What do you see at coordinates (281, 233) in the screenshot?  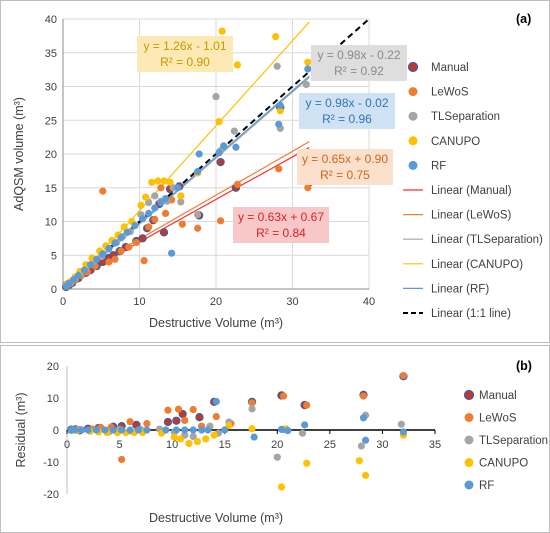 I see `r2-text-linear-manual: R² = 0.84` at bounding box center [281, 233].